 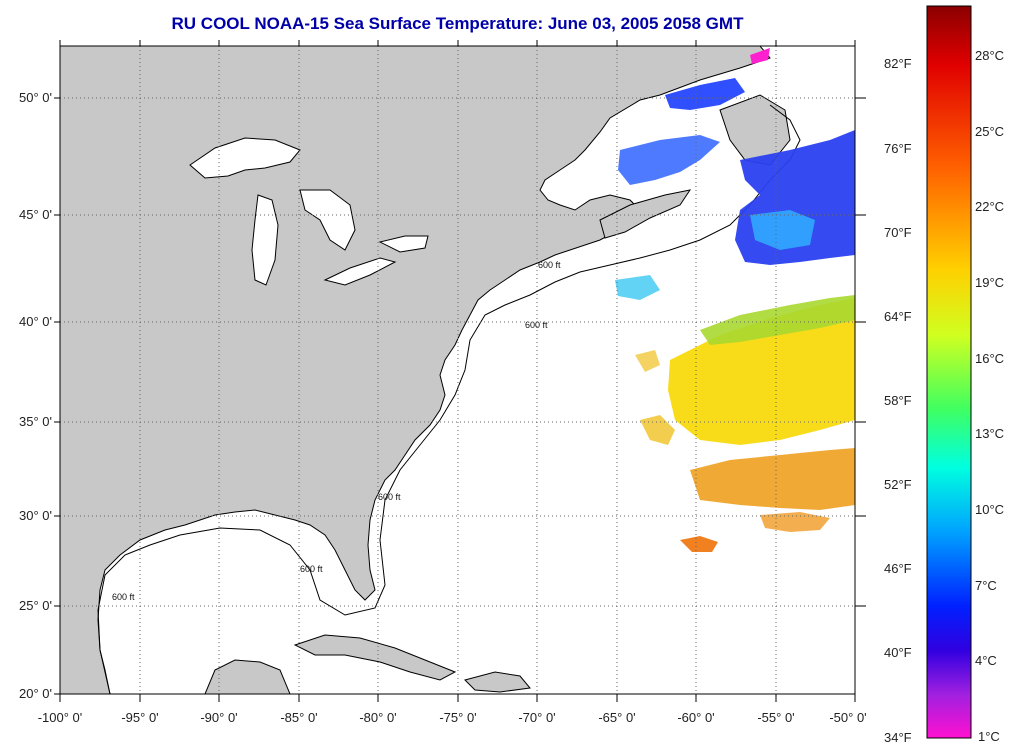 I want to click on c-label: 1°C, so click(x=989, y=736).